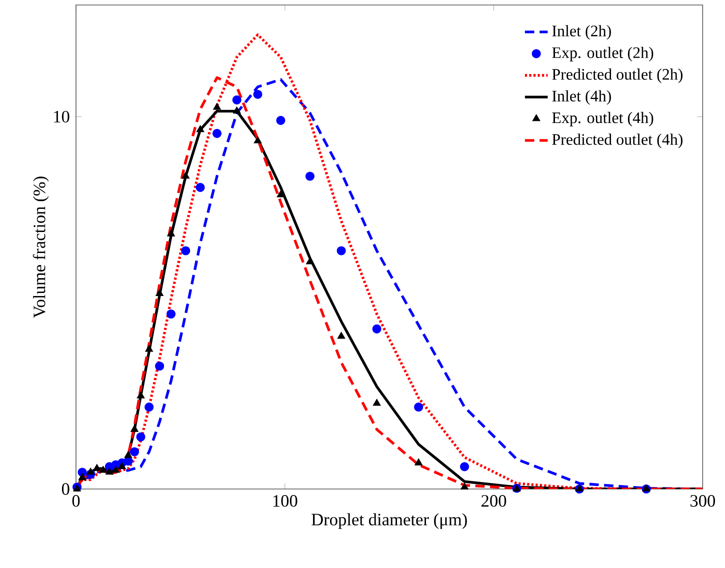  Describe the element at coordinates (603, 119) in the screenshot. I see `legend-label: Exp. outlet (4h)` at that location.